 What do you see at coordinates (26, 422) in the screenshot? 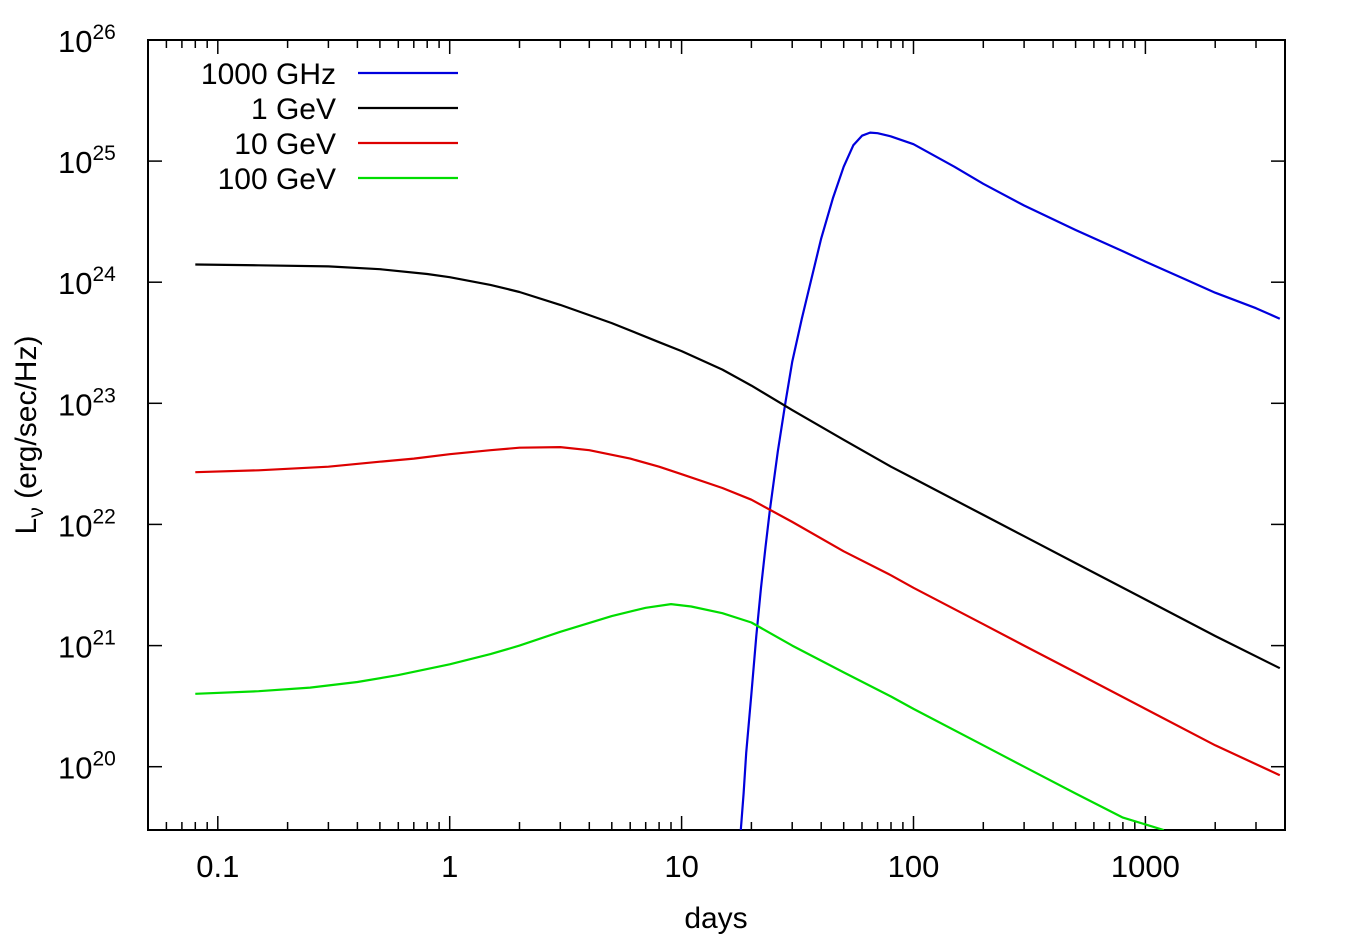
I see `y-axis-label-units: (erg/sec/Hz)` at bounding box center [26, 422].